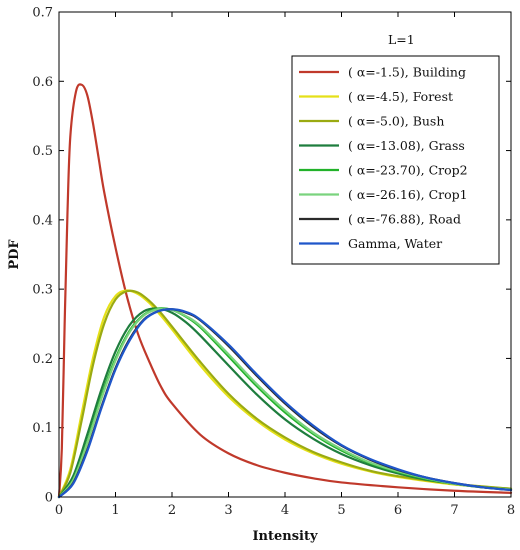  What do you see at coordinates (285, 510) in the screenshot?
I see `x-tick-label: 4` at bounding box center [285, 510].